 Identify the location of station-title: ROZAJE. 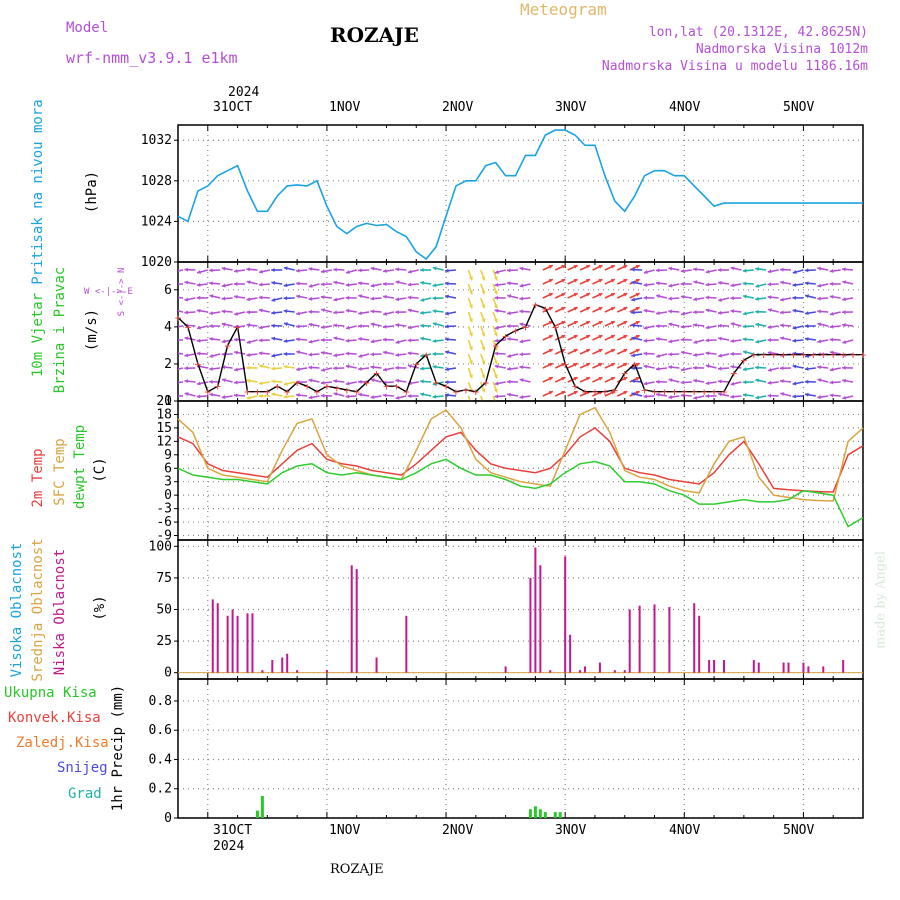
(374, 35).